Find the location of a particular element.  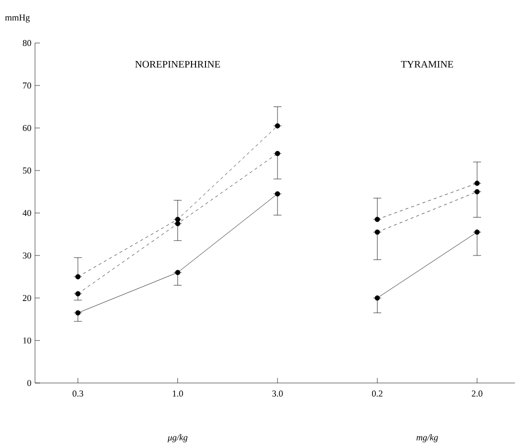

y-tick-label: 0 is located at coordinates (29, 383).